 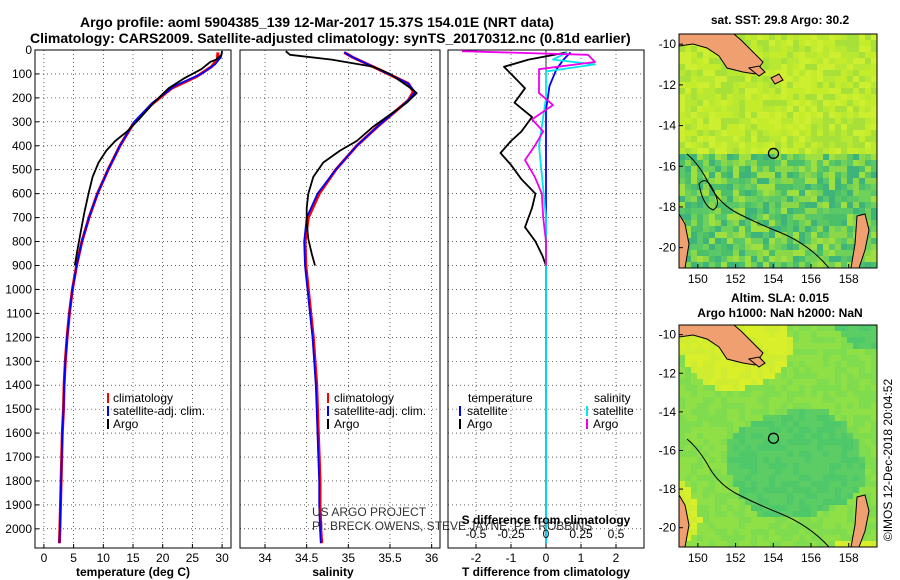 What do you see at coordinates (759, 446) in the screenshot?
I see `sla-map-ticks: 150 152 154 156 158-10-12-14-16-18-20` at bounding box center [759, 446].